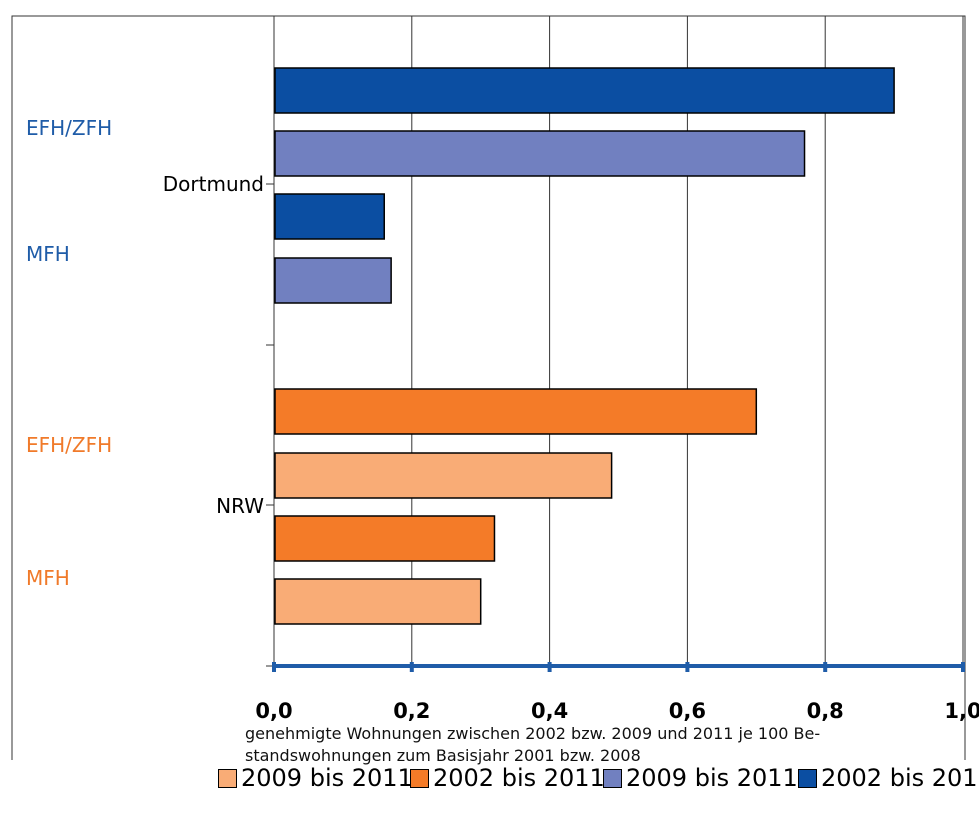 This screenshot has width=979, height=814. Describe the element at coordinates (961, 711) in the screenshot. I see `x-tick-label: 1,0` at that location.